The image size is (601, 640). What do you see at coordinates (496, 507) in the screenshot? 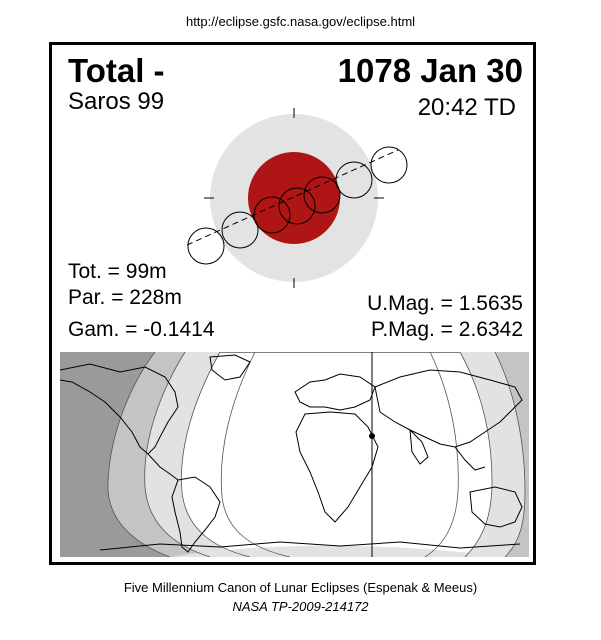
I see `australia-outline` at bounding box center [496, 507].